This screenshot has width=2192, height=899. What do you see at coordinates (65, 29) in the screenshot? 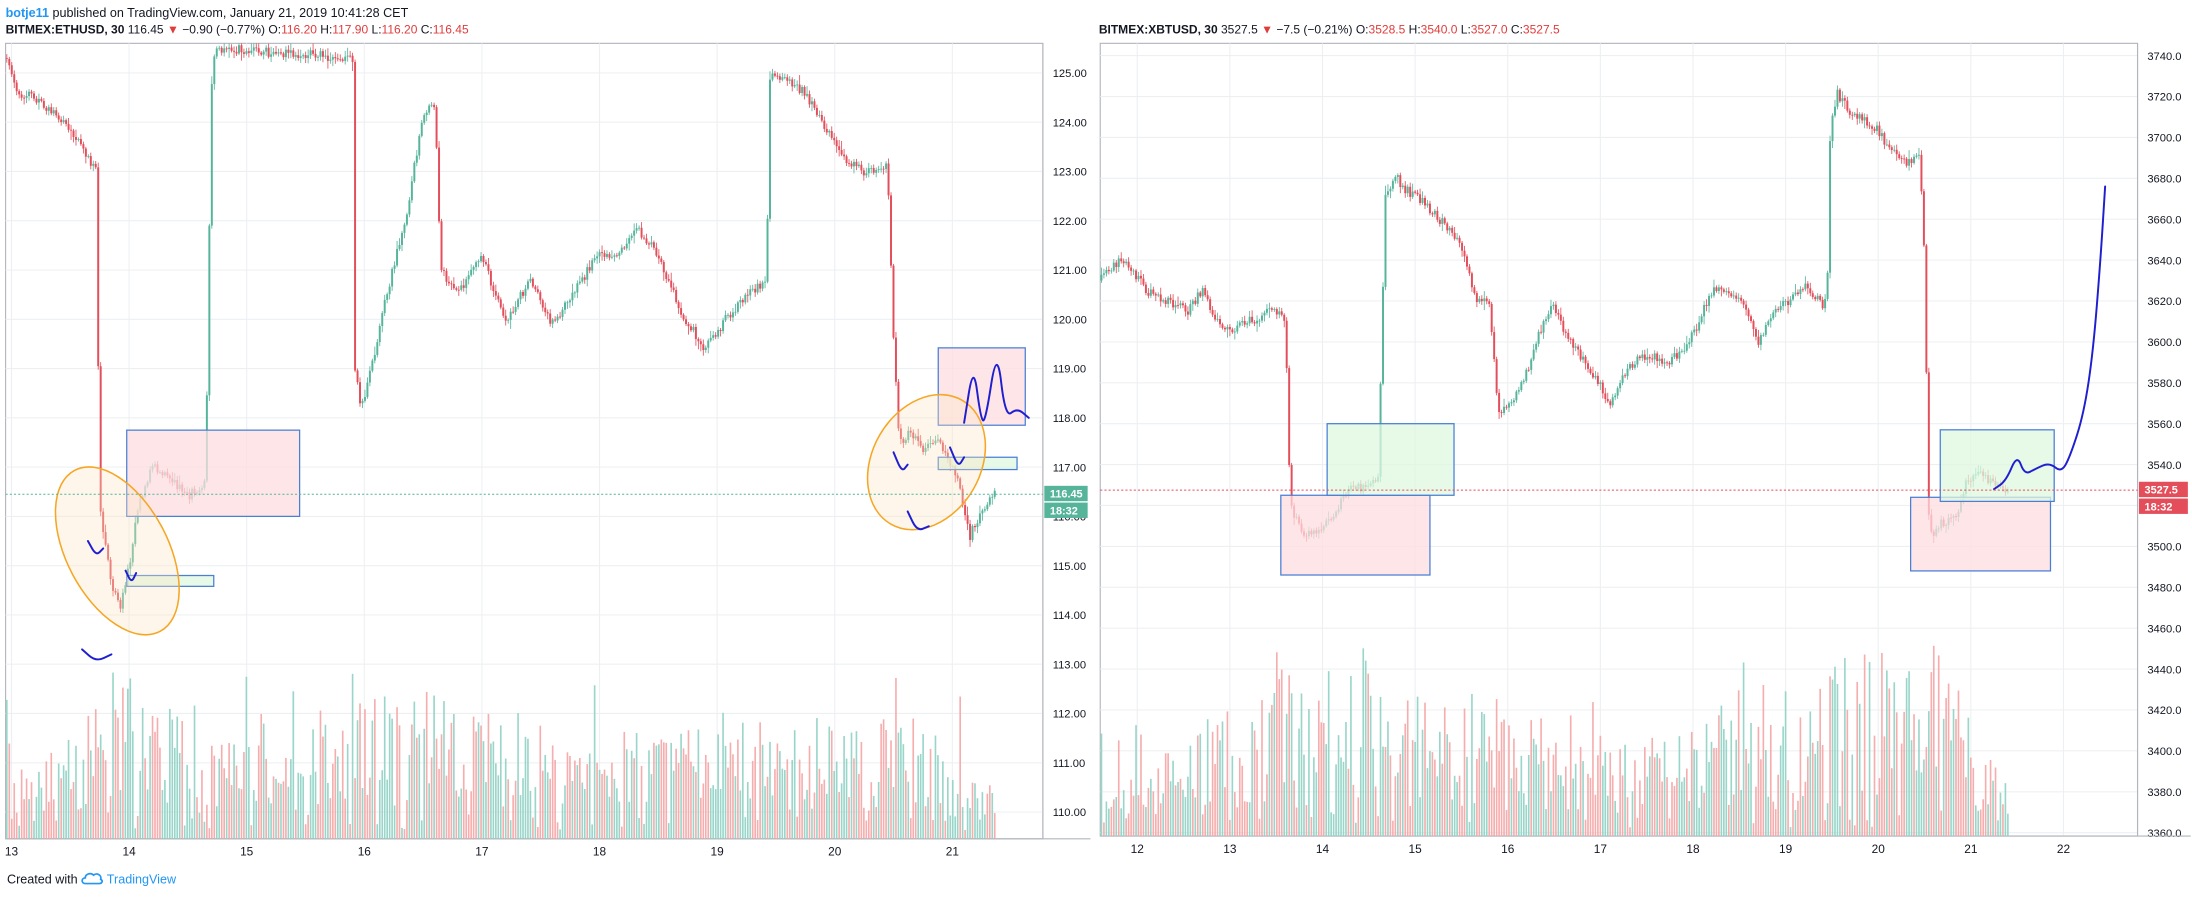
I see `eth-symbol: BITMEX:ETHUSD, 30` at bounding box center [65, 29].